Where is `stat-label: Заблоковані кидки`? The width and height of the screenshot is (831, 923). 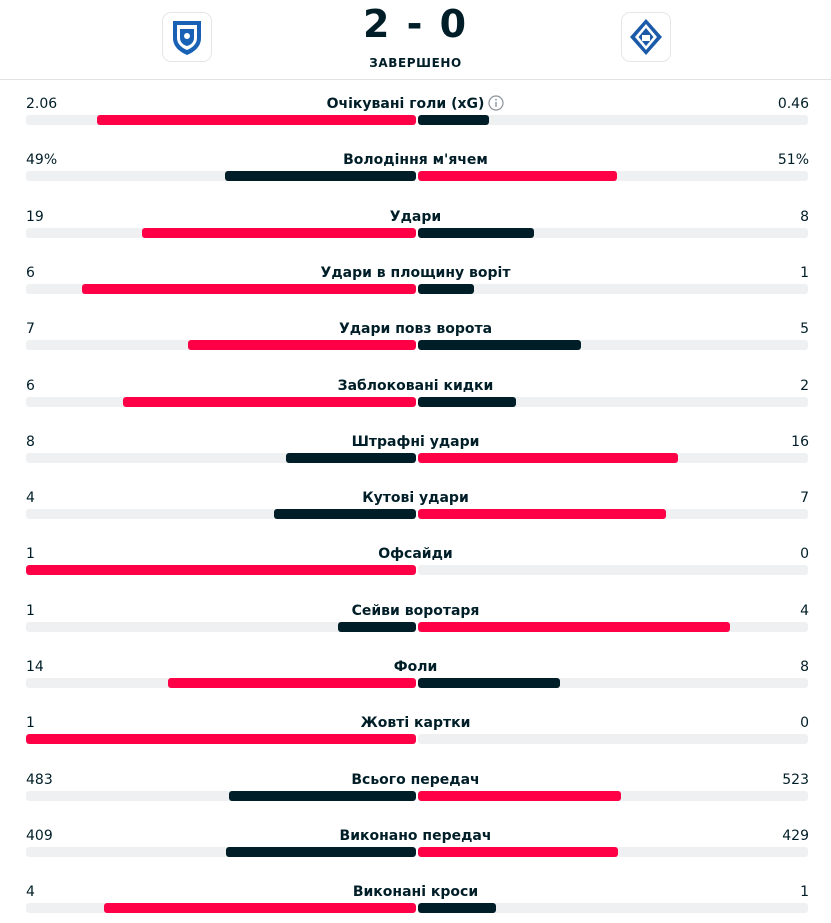
stat-label: Заблоковані кидки is located at coordinates (415, 386).